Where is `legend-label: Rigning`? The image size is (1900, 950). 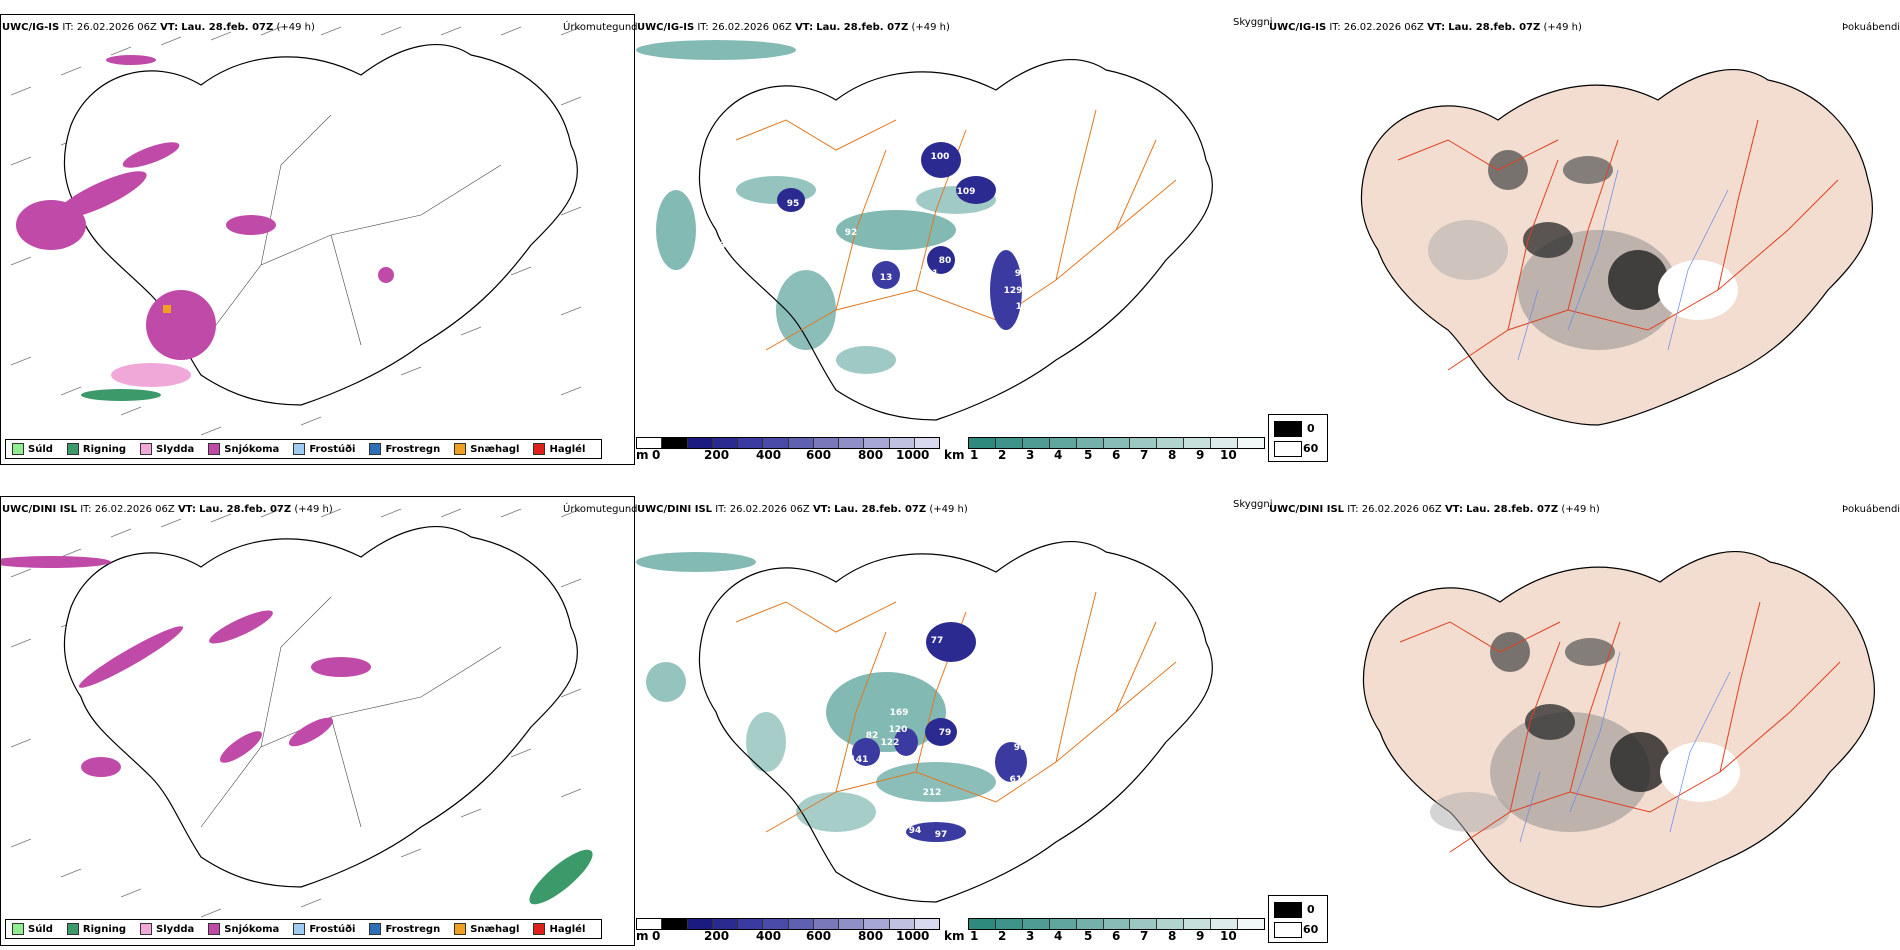 legend-label: Rigning is located at coordinates (104, 929).